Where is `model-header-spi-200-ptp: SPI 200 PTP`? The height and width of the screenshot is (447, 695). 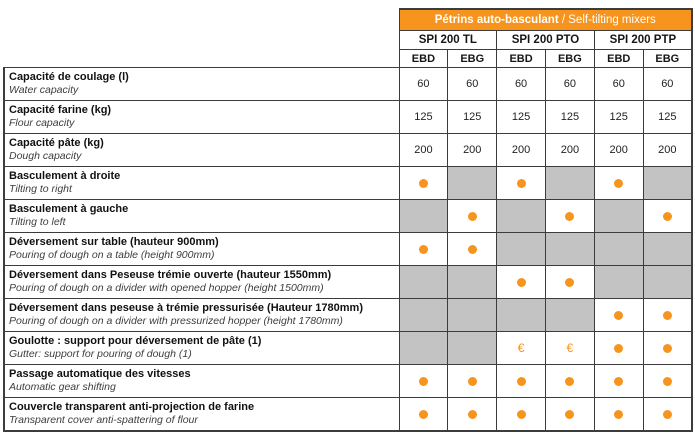 model-header-spi-200-ptp: SPI 200 PTP is located at coordinates (643, 40).